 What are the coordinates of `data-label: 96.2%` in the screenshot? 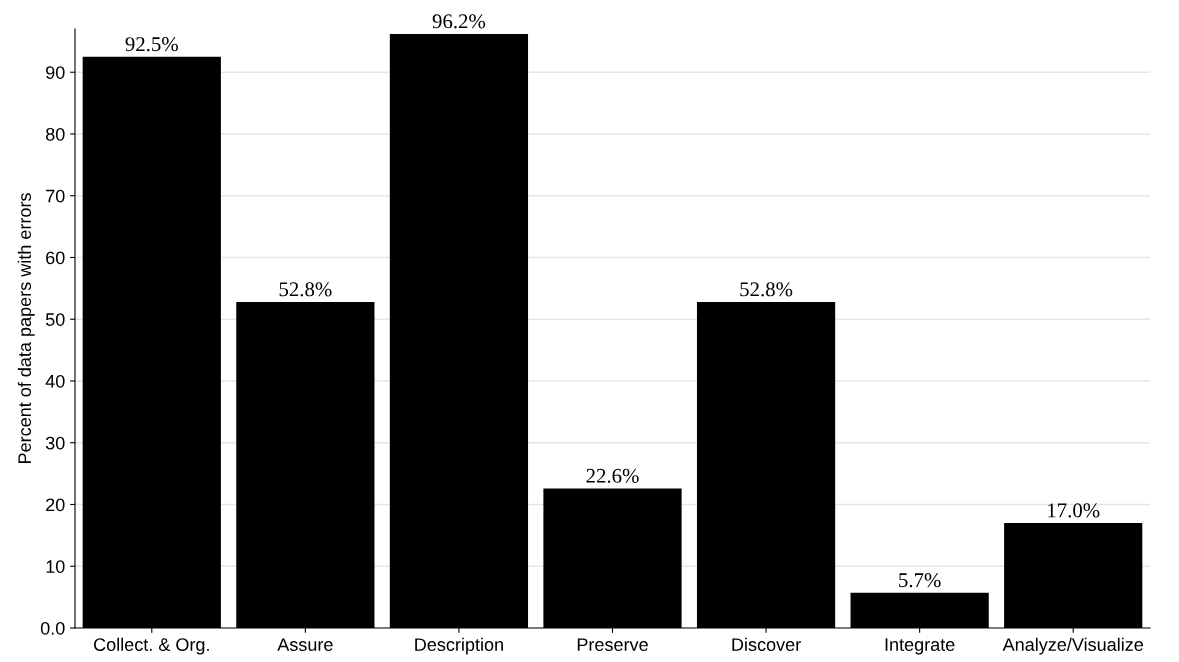 It's located at (459, 21).